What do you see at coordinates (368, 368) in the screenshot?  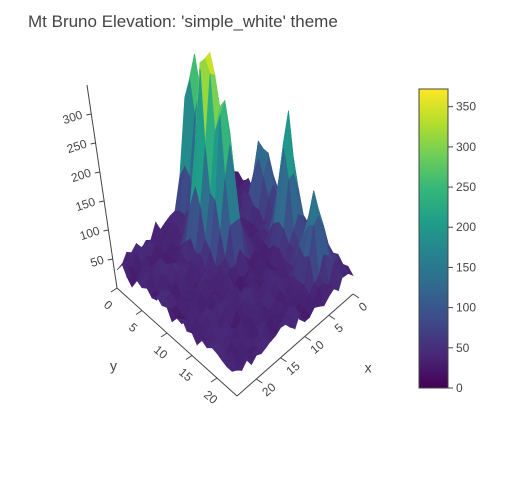 I see `x-axis-title: x` at bounding box center [368, 368].